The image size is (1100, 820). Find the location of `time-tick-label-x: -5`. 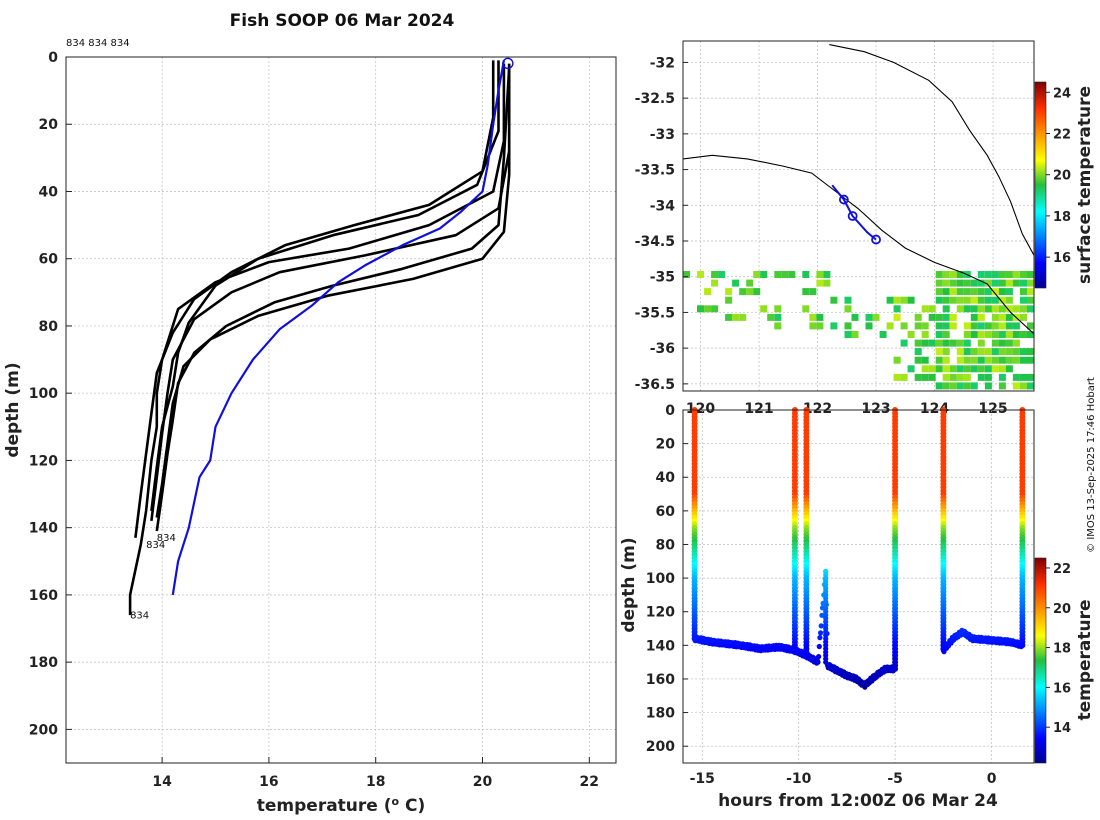

time-tick-label-x: -5 is located at coordinates (895, 779).